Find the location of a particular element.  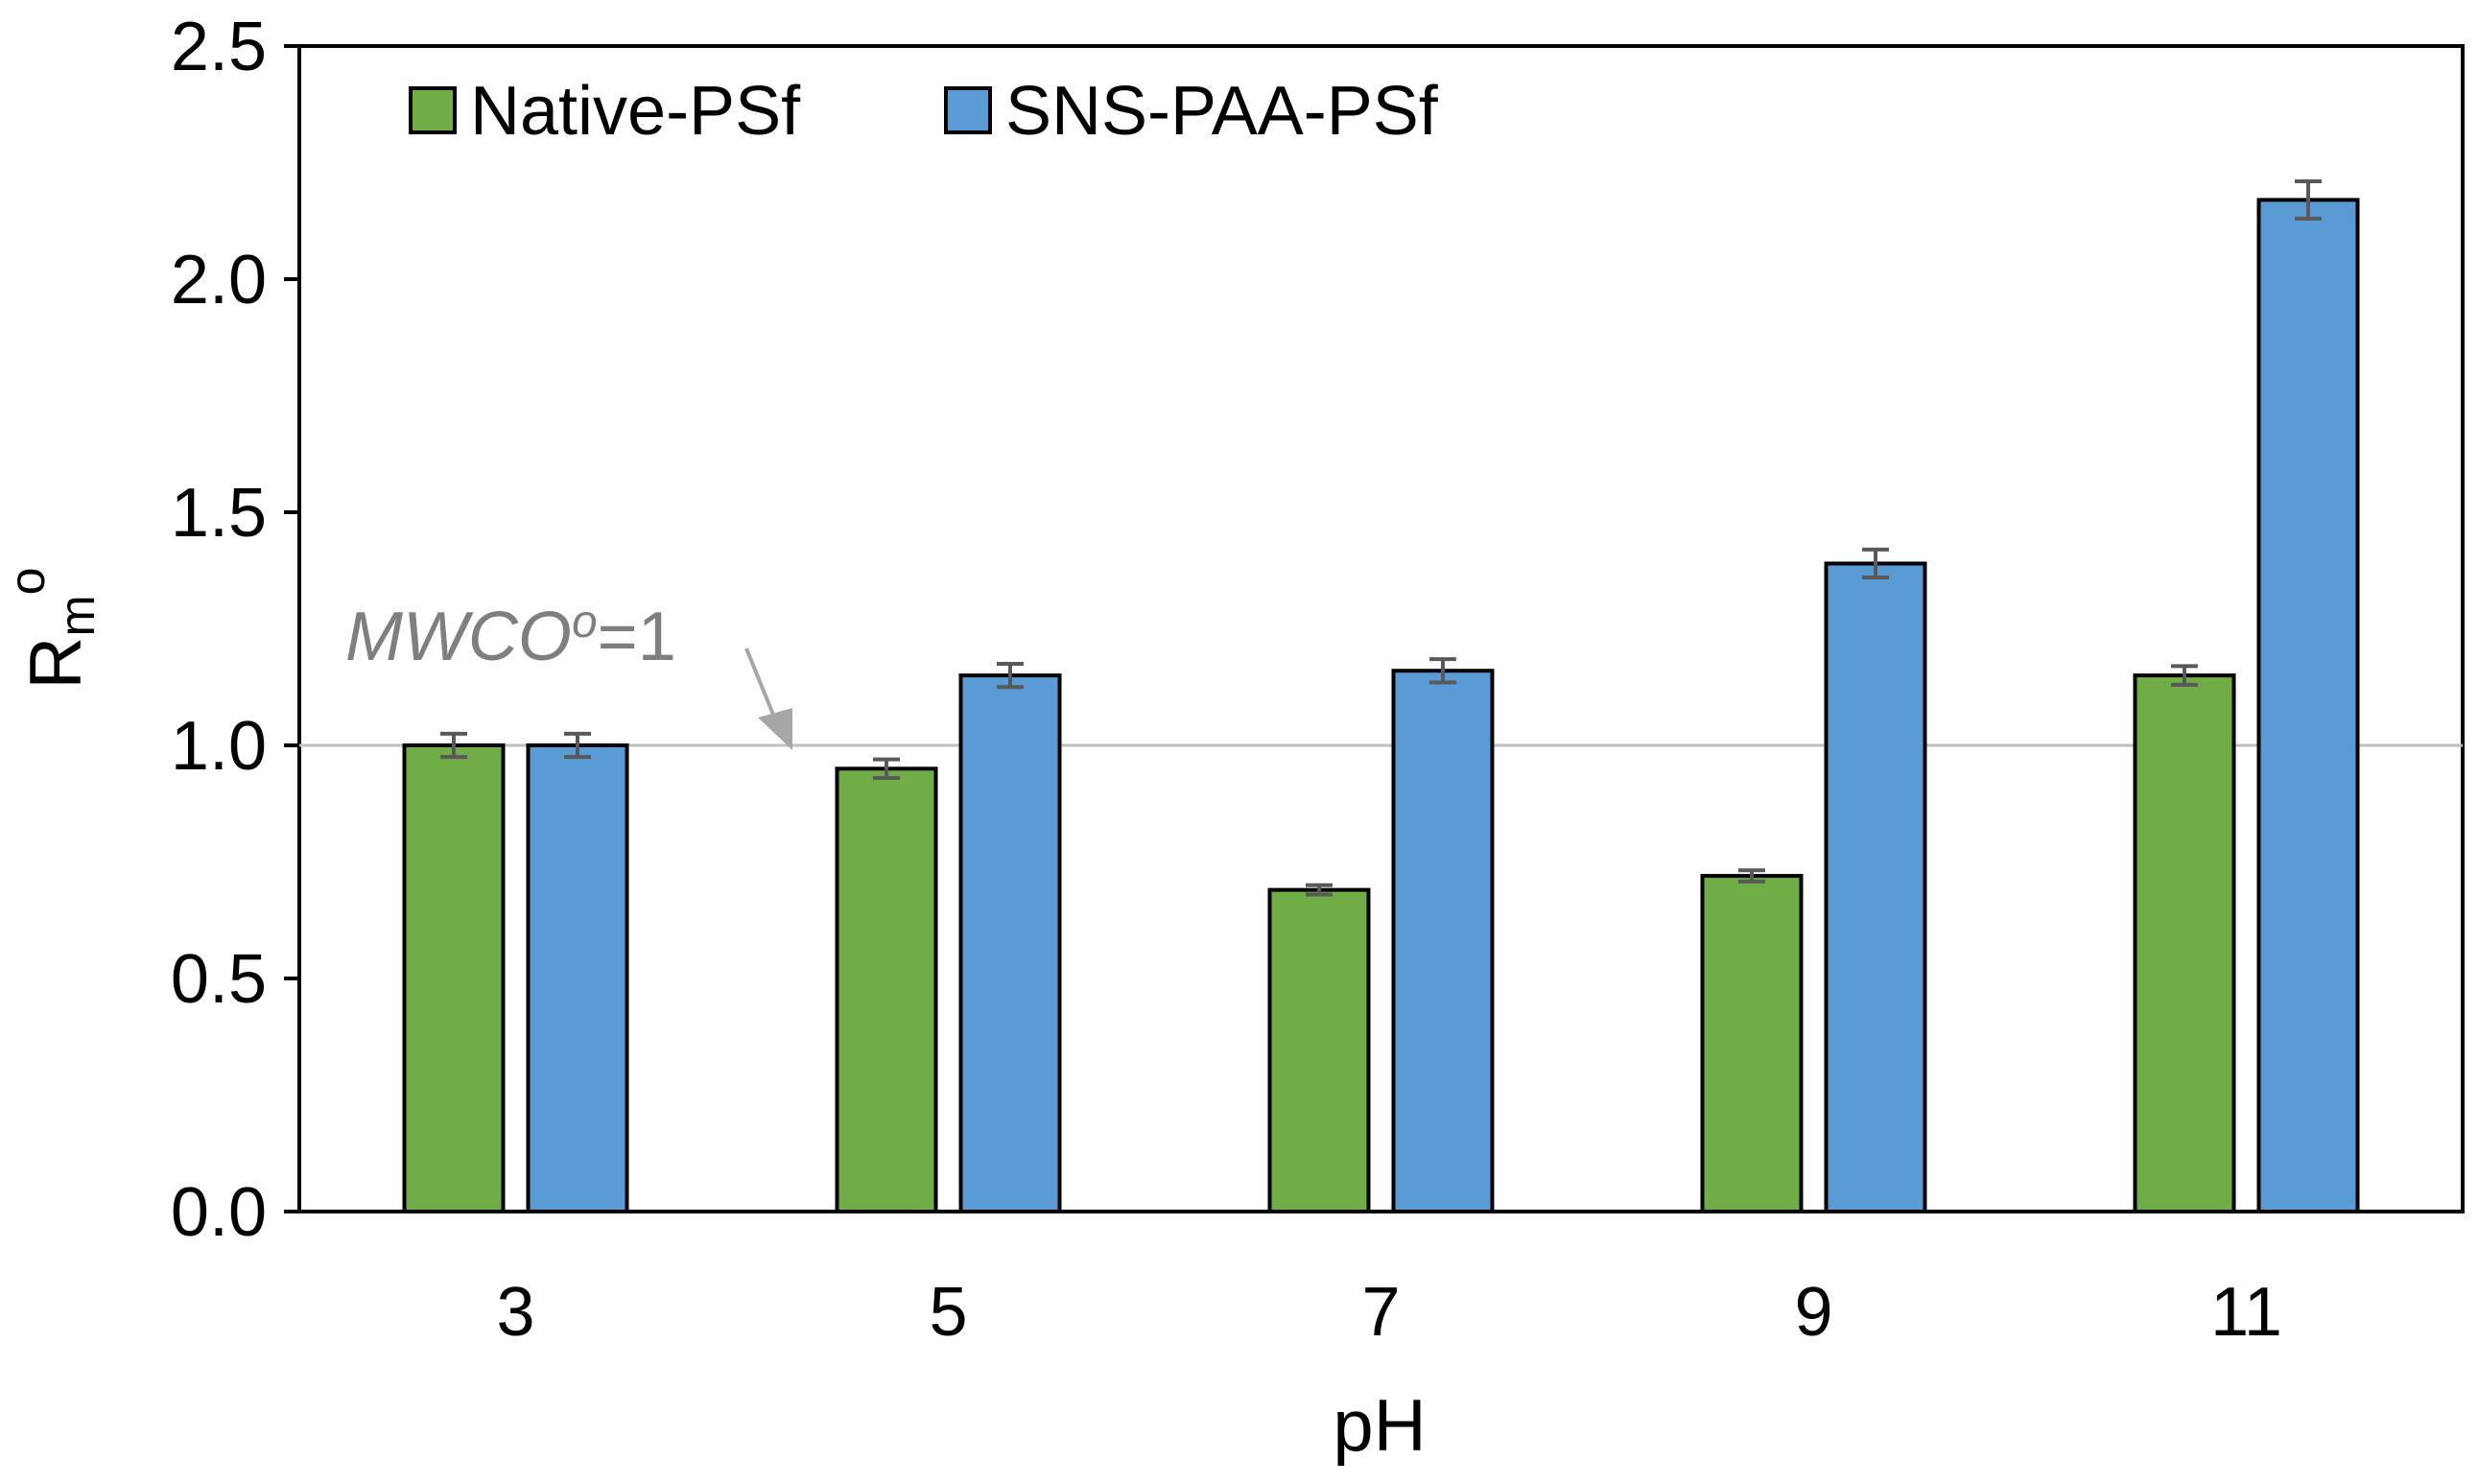

mwco-annotation: MWCOo=1 is located at coordinates (569, 673).